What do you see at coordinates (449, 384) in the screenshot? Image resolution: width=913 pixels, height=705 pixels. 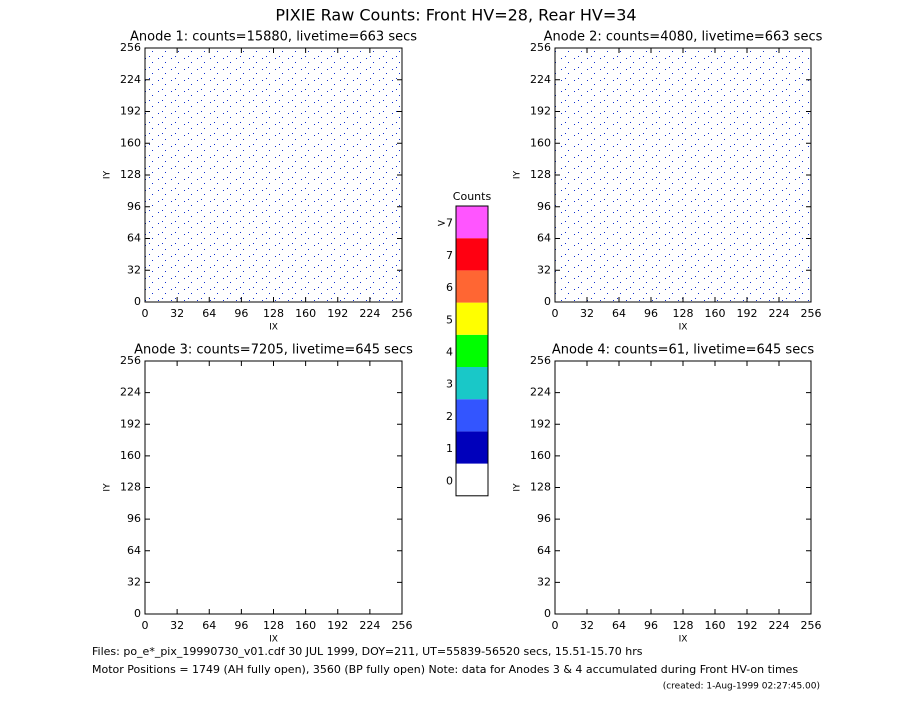 I see `colorbar-label: 3` at bounding box center [449, 384].